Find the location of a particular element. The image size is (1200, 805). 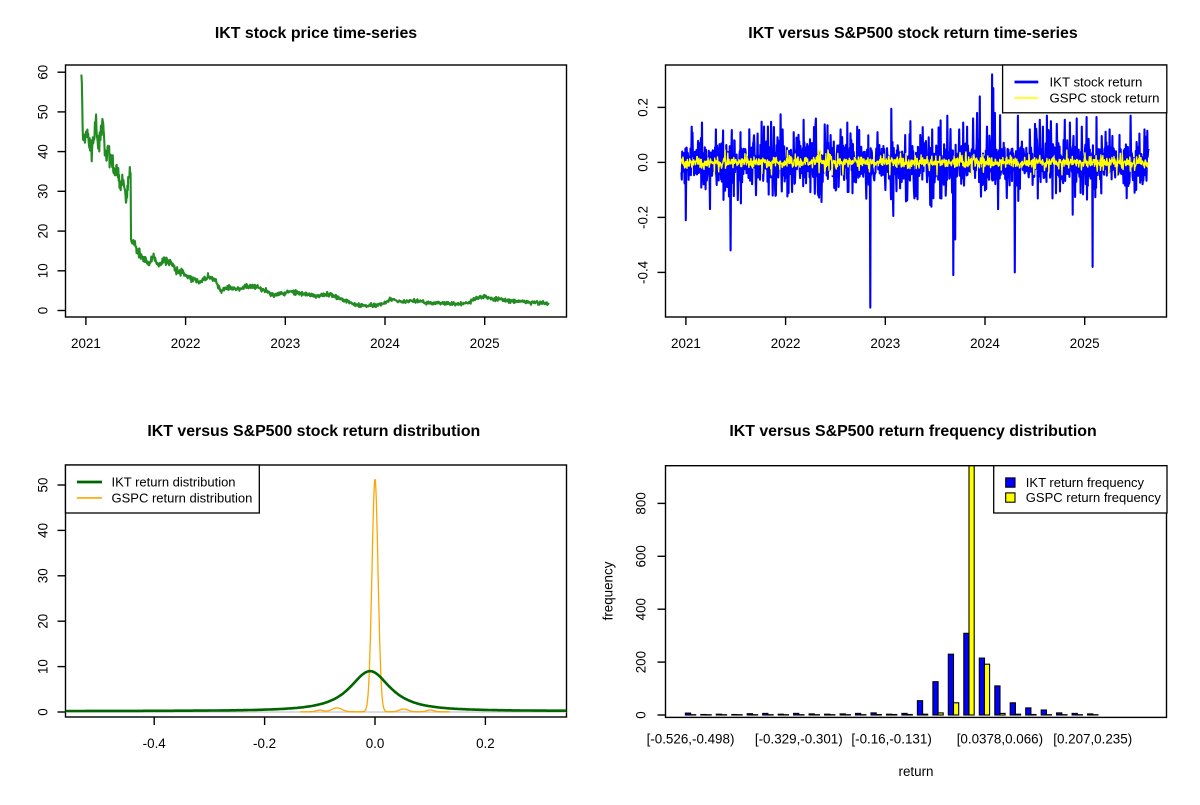

svg-text: [-0.526,-0.498) is located at coordinates (691, 739).